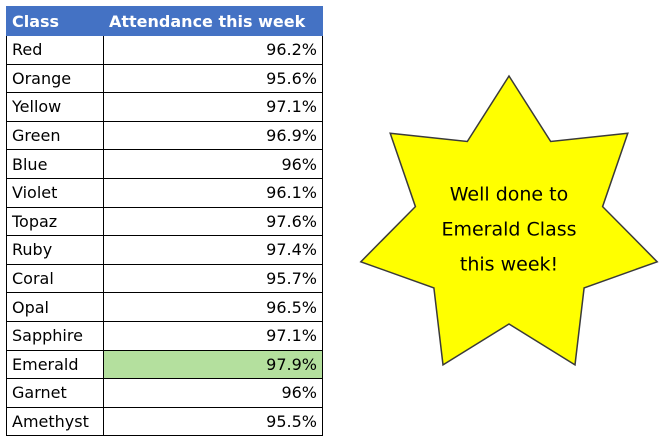 The height and width of the screenshot is (446, 660). I want to click on class-cell: Coral, so click(55, 278).